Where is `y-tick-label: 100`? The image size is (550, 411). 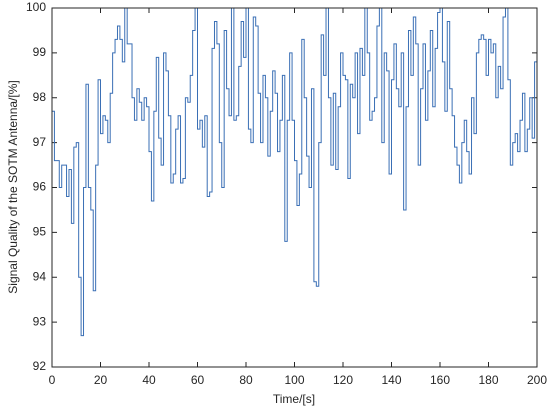 y-tick-label: 100 is located at coordinates (36, 7).